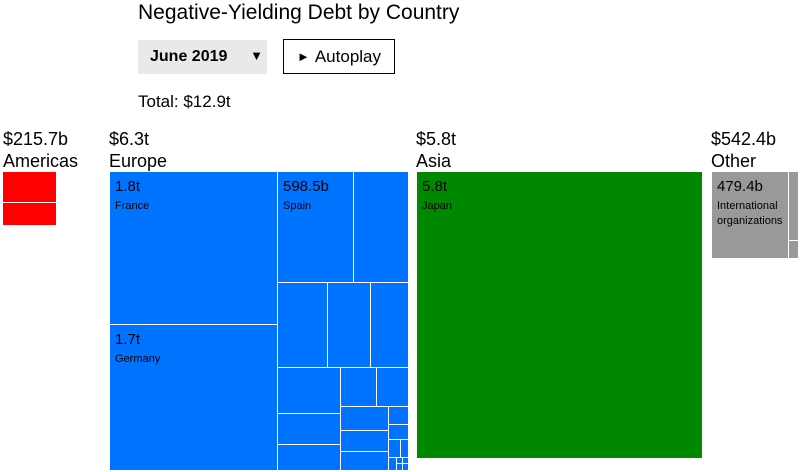  Describe the element at coordinates (138, 359) in the screenshot. I see `tile-label-germany: Germany` at that location.